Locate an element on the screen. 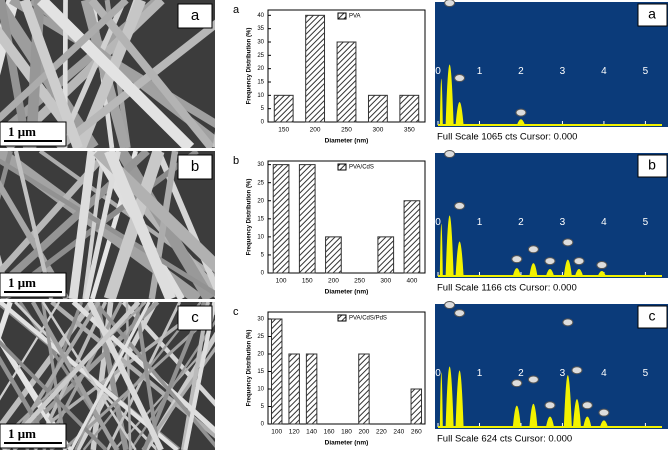 The height and width of the screenshot is (457, 670). fiber is located at coordinates (228, 74).